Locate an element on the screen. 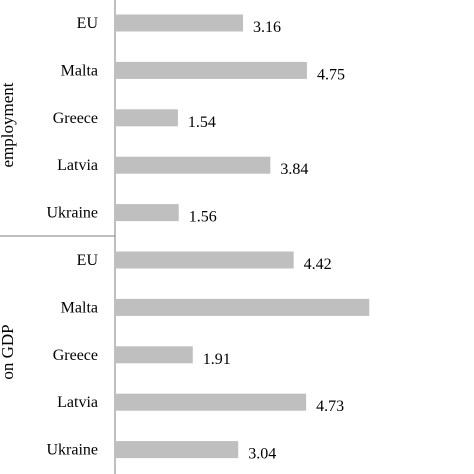 This screenshot has width=474, height=474. data-label: 3.16 is located at coordinates (267, 27).